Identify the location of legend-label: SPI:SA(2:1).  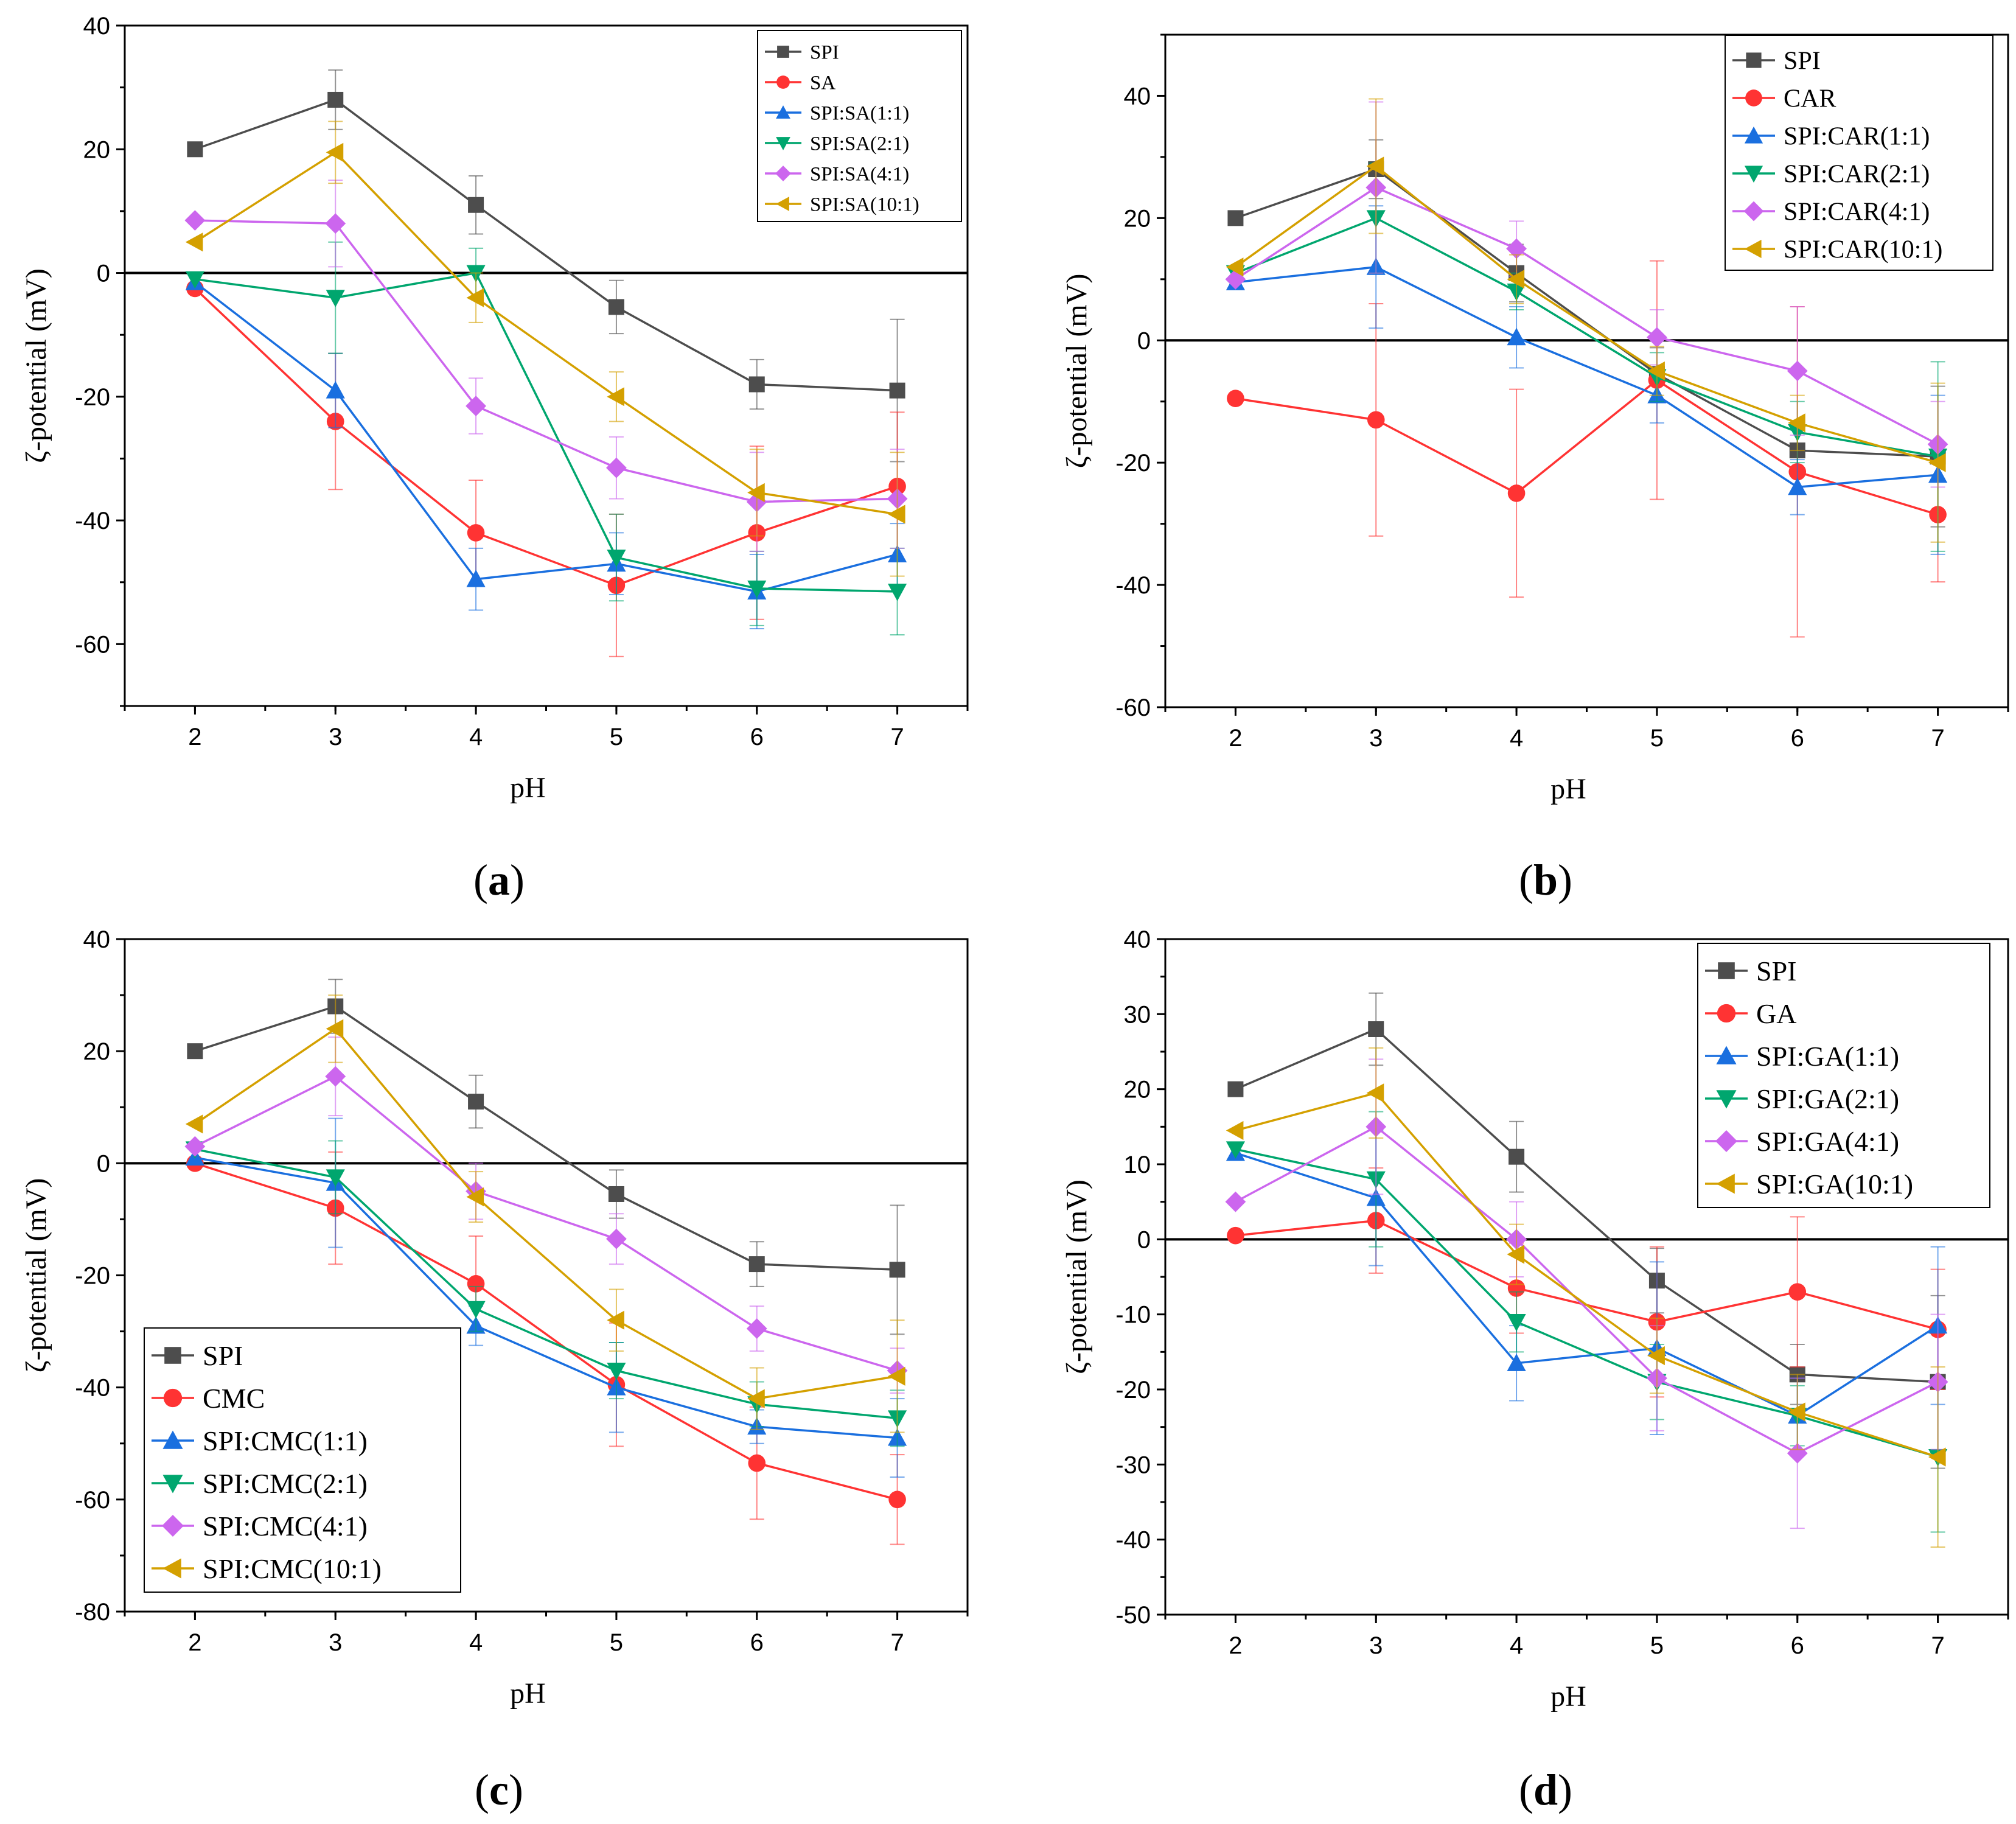
(860, 144).